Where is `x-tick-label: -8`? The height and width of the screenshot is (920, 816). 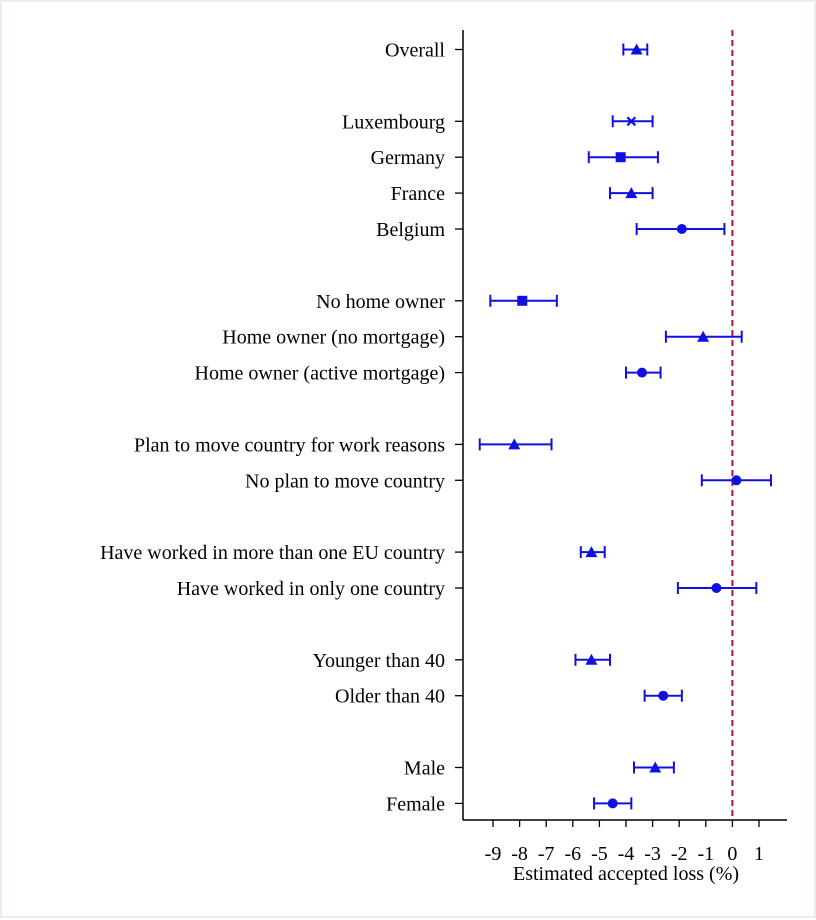 x-tick-label: -8 is located at coordinates (519, 854).